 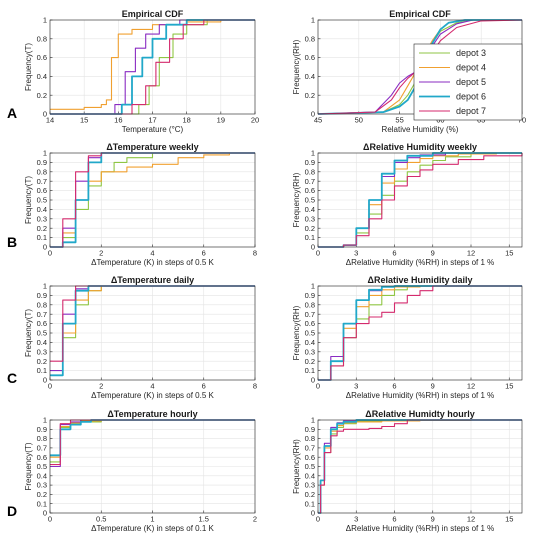 What do you see at coordinates (152, 528) in the screenshot?
I see `x-axis-label: ΔTemperature (K) in steps of 0.1 K` at bounding box center [152, 528].